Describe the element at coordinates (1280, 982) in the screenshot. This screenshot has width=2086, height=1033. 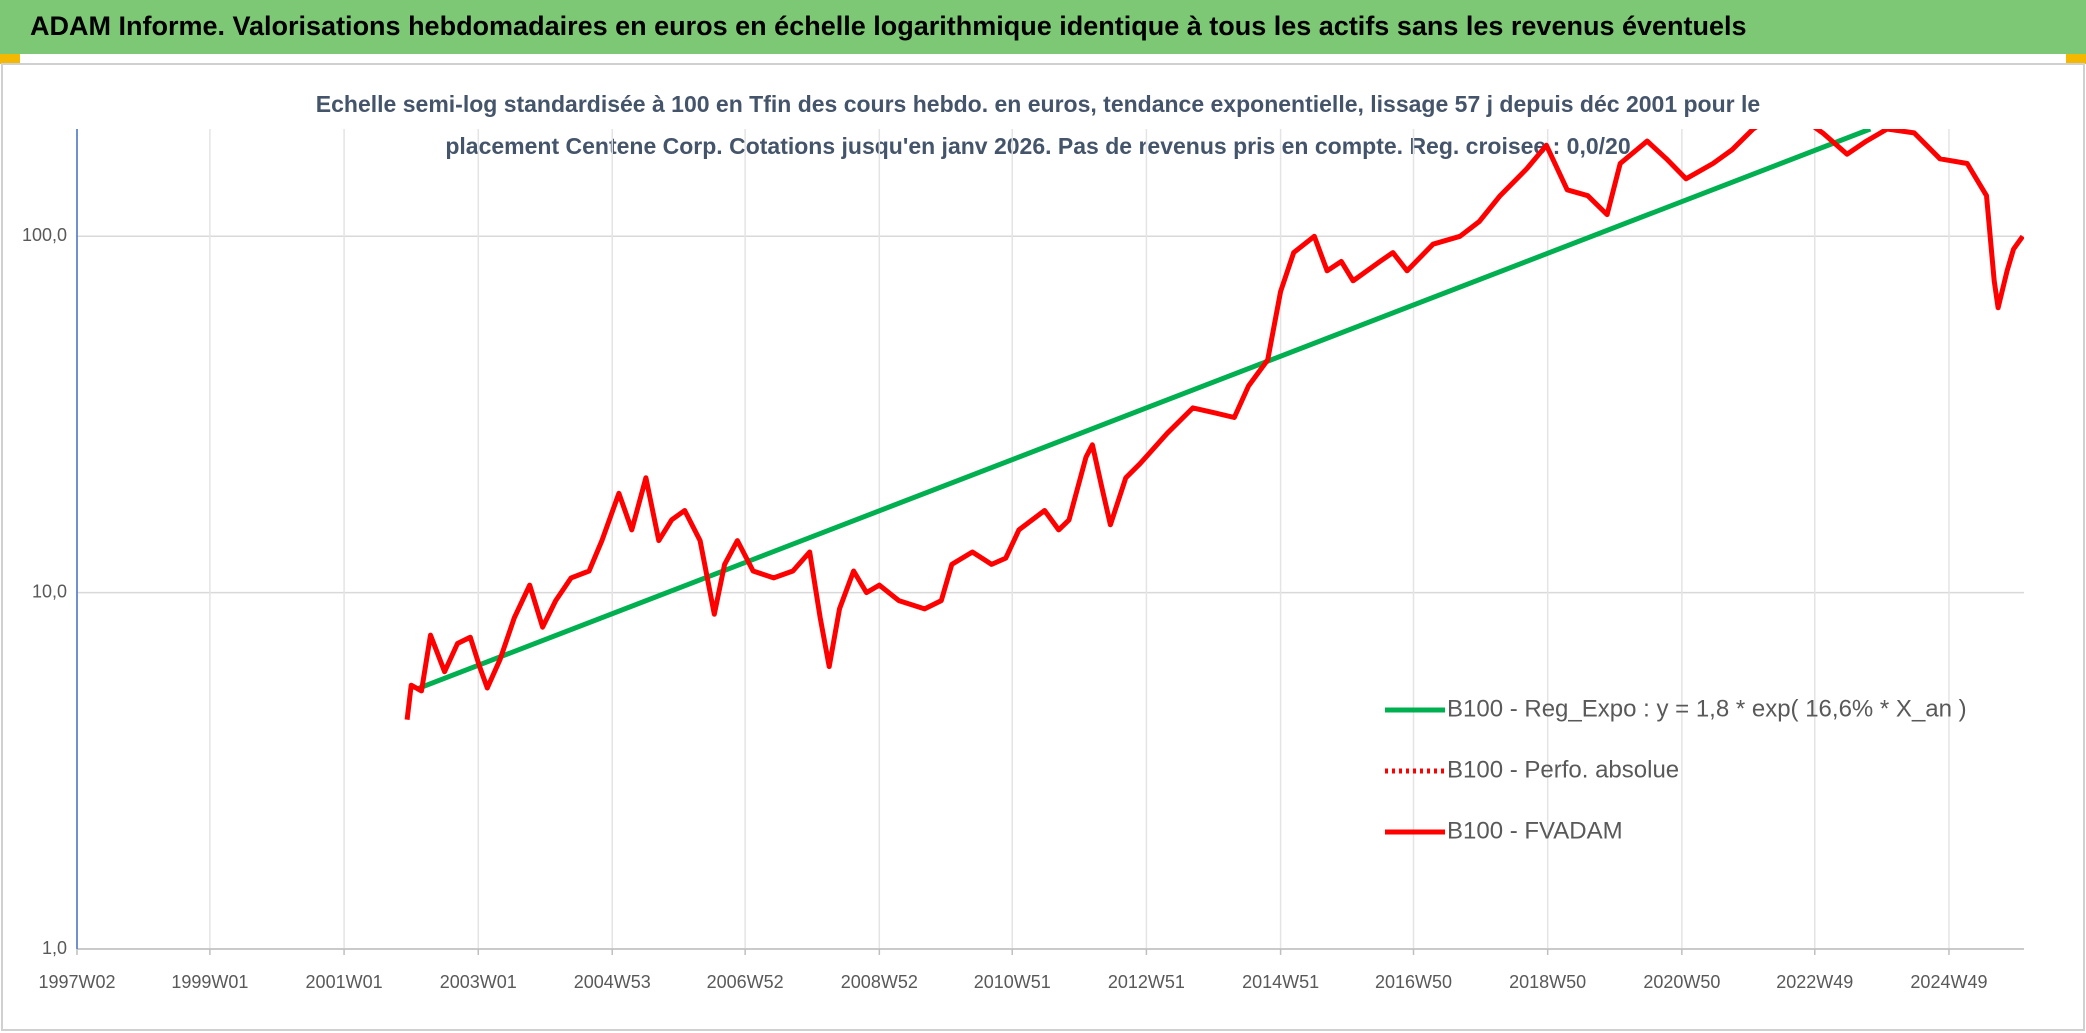
I see `x-tick-label: 2014W51` at that location.